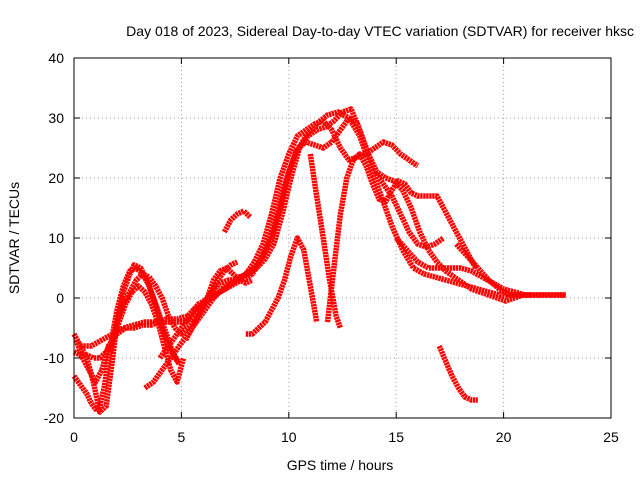 The image size is (640, 480). What do you see at coordinates (54, 418) in the screenshot?
I see `y-tick-label: -20` at bounding box center [54, 418].